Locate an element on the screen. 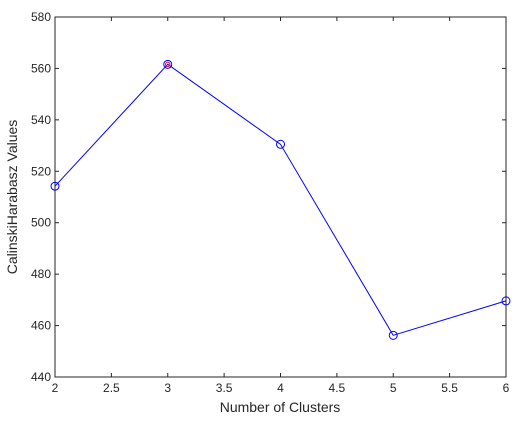 This screenshot has height=421, width=524. y-tick-label: 540 is located at coordinates (41, 120).